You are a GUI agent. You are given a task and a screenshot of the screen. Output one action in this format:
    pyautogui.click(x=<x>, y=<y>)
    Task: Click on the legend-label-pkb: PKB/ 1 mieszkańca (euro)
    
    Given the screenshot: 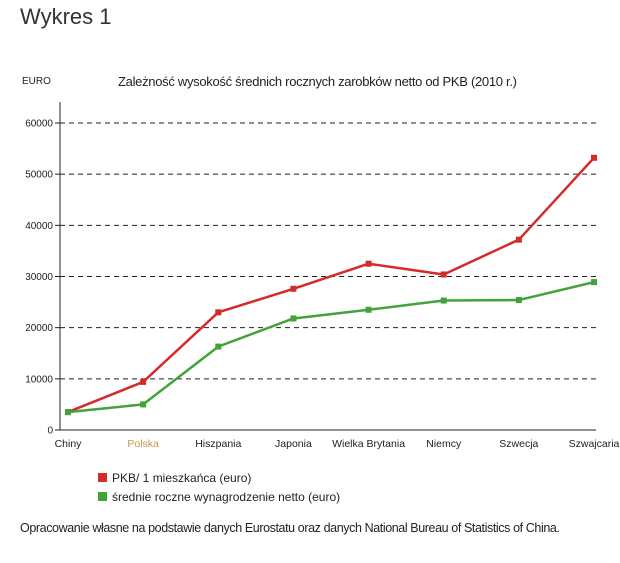 What is the action you would take?
    pyautogui.click(x=182, y=477)
    